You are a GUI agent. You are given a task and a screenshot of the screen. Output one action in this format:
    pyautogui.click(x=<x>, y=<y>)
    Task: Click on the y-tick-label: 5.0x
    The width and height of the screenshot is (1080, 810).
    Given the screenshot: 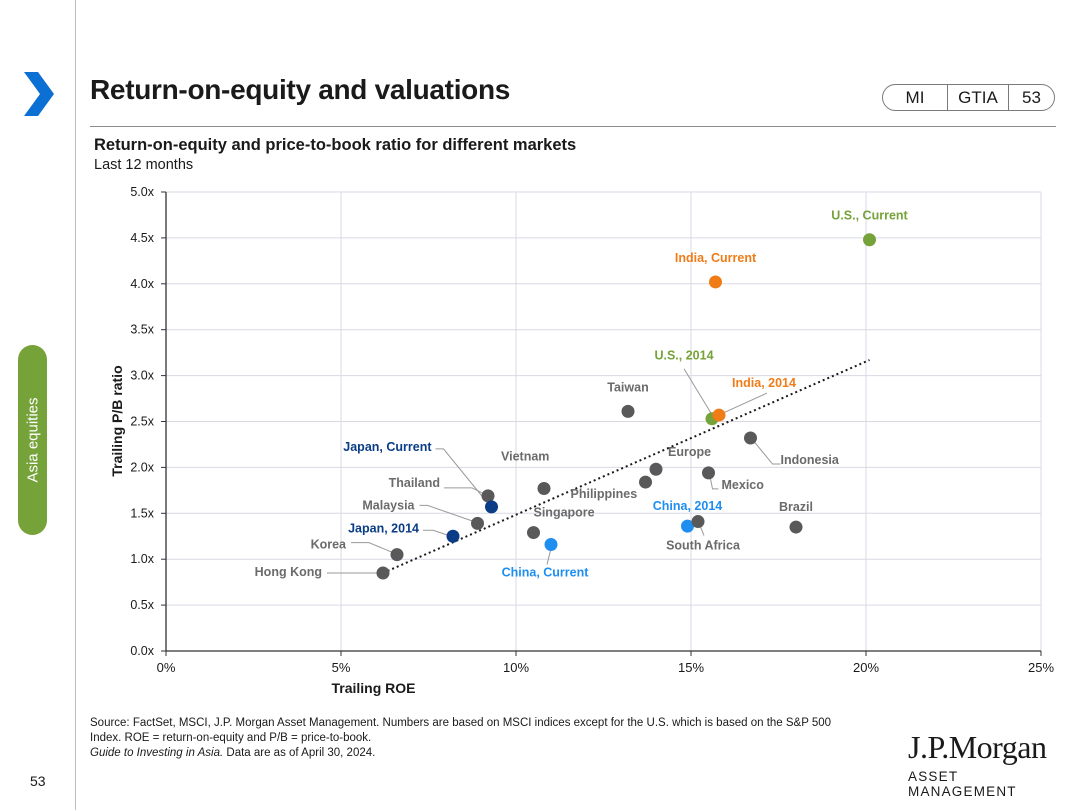 What is the action you would take?
    pyautogui.click(x=142, y=192)
    